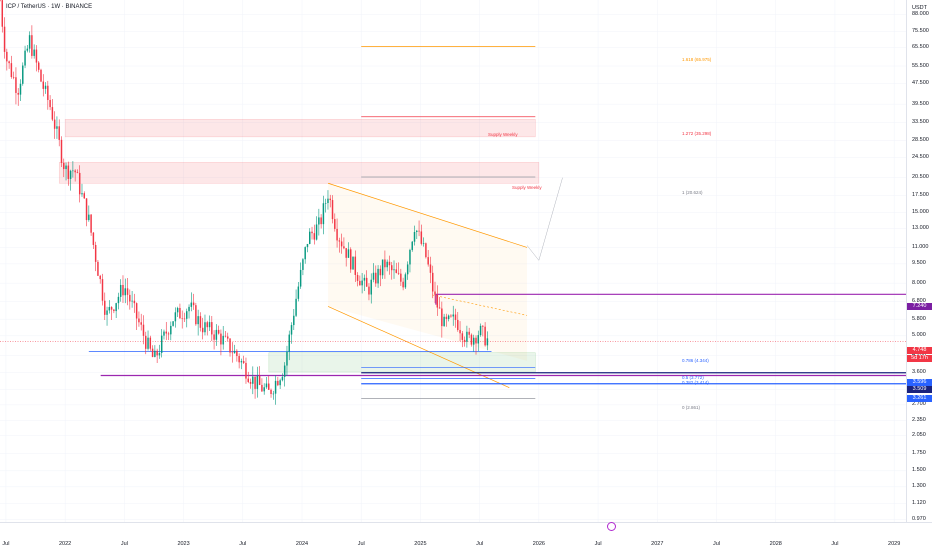 Image resolution: width=932 pixels, height=550 pixels. What do you see at coordinates (693, 377) in the screenshot?
I see `annotation-label: 0.5 (3.772)` at bounding box center [693, 377].